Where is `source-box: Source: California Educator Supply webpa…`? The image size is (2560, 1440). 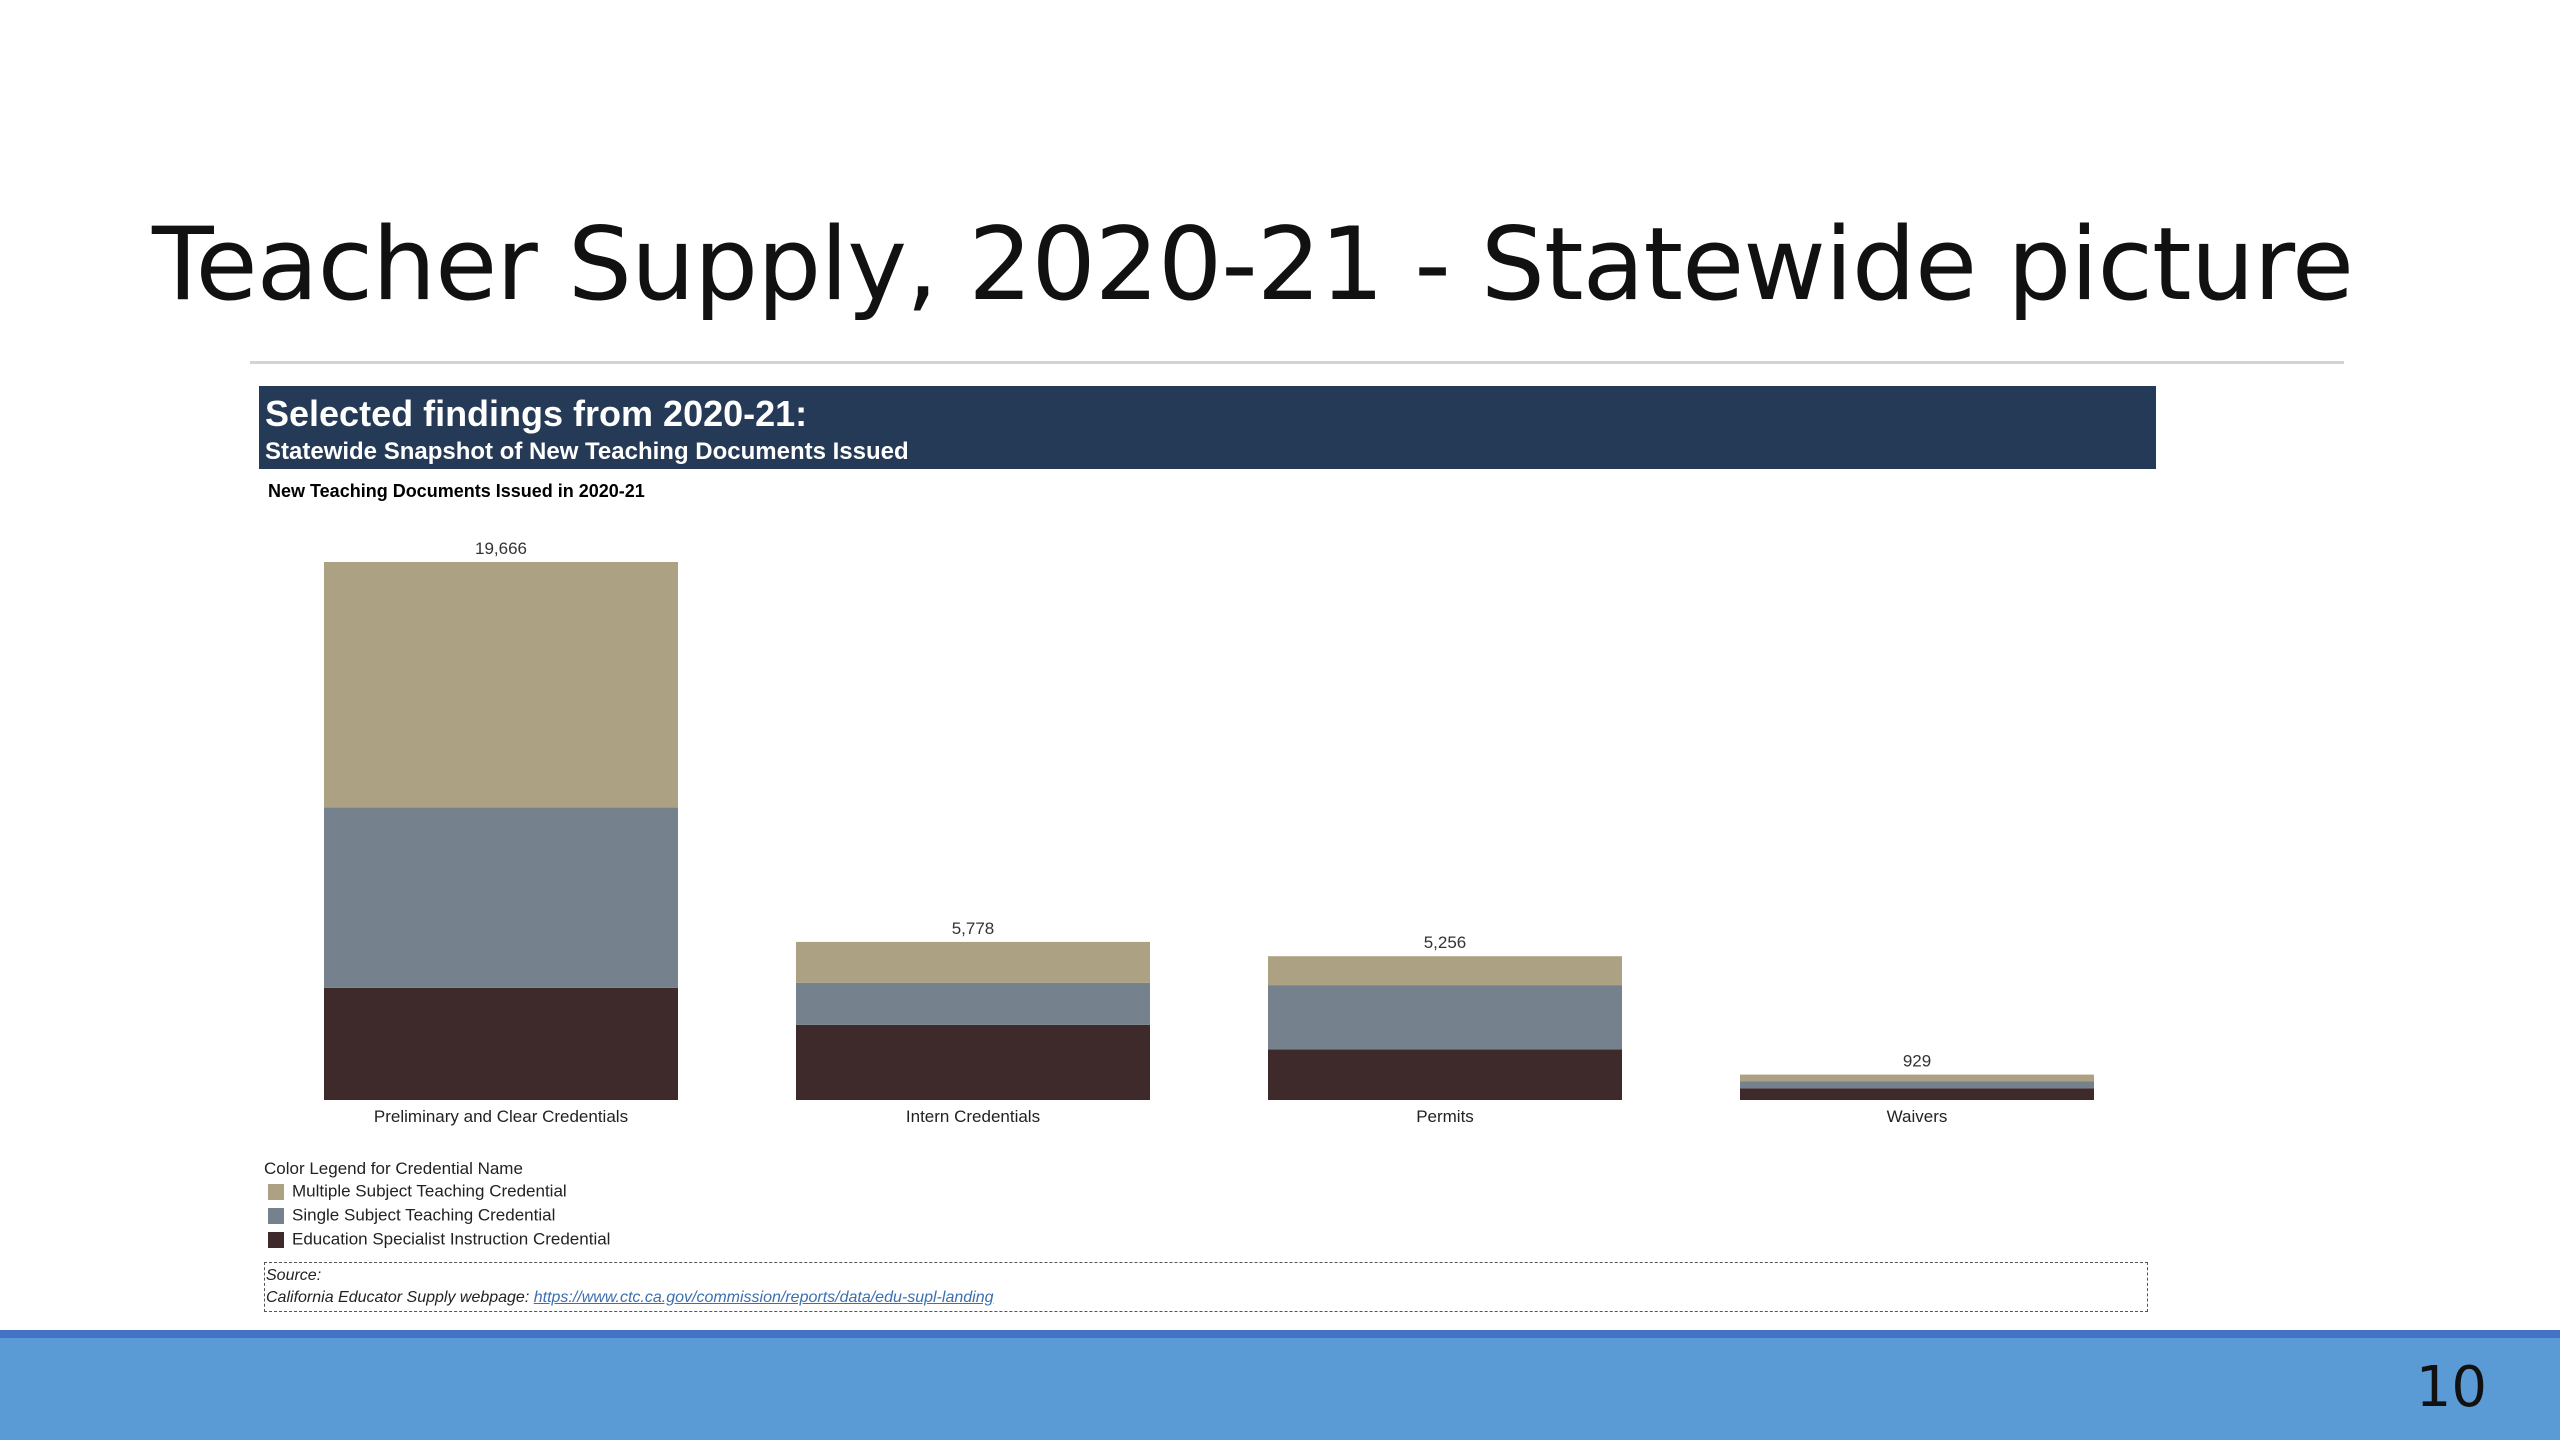
source-box: Source: California Educator Supply webpa… is located at coordinates (1206, 1287).